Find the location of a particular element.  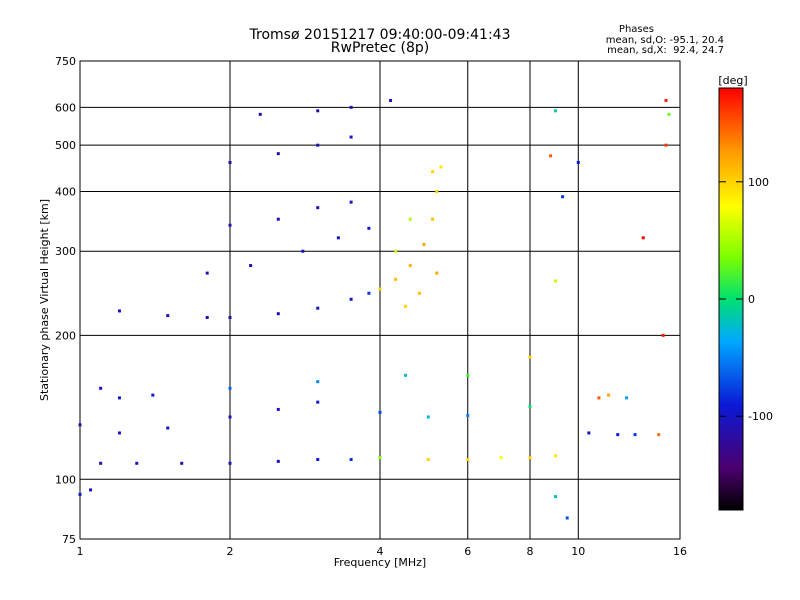

colorbar-tick-label: 100 is located at coordinates (758, 182).